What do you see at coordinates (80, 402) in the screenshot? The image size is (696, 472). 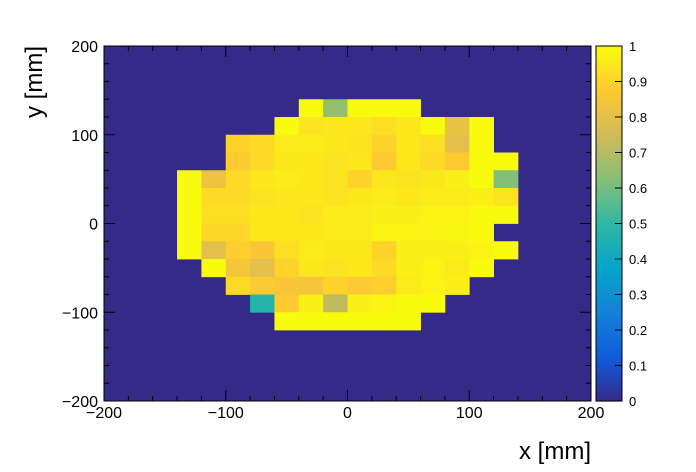 I see `y-tick-label: −200` at bounding box center [80, 402].